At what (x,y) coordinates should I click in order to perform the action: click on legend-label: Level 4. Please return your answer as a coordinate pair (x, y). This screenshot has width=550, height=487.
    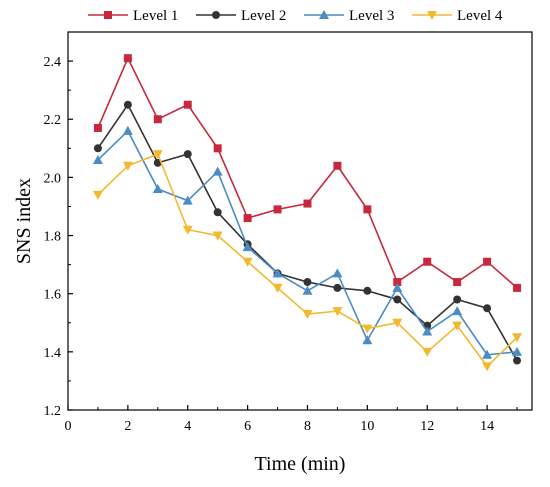
    Looking at the image, I should click on (480, 16).